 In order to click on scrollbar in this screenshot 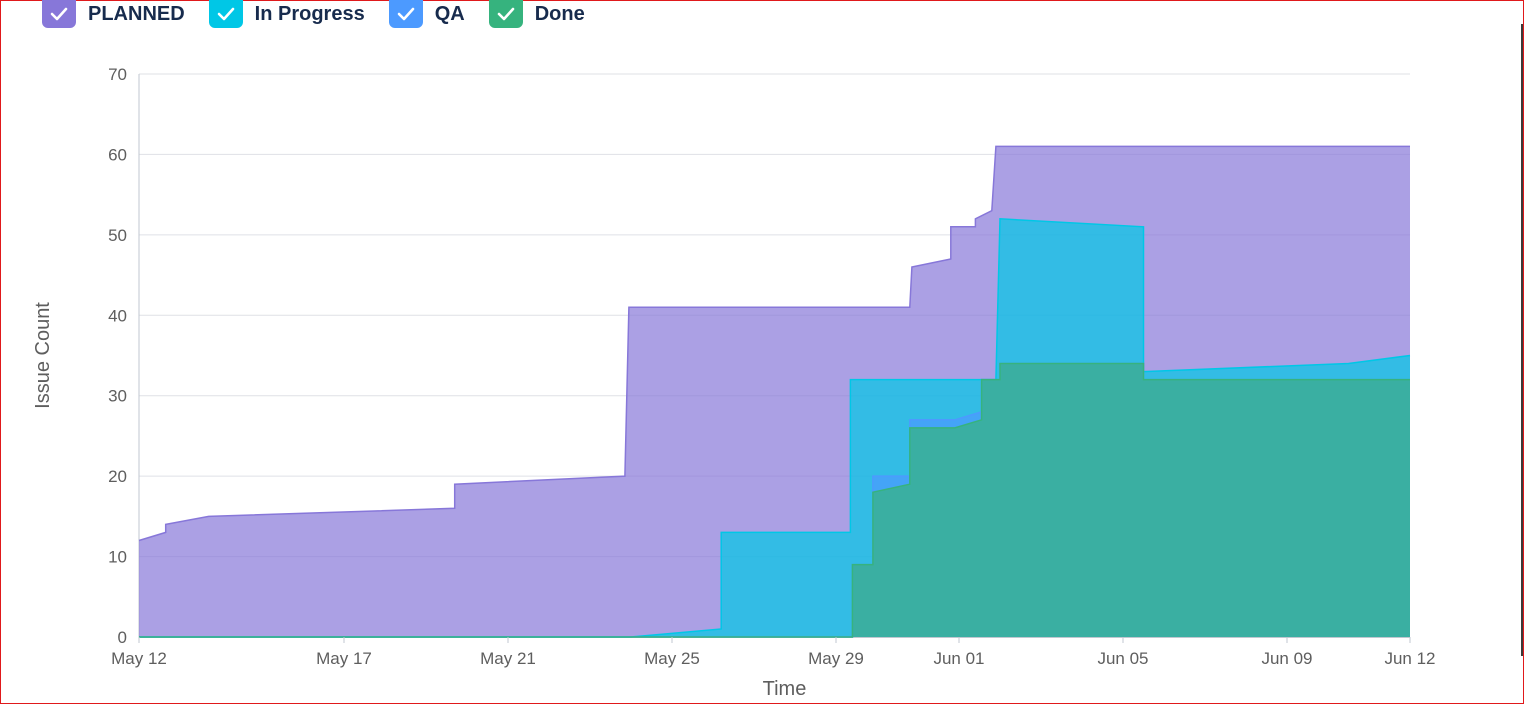, I will do `click(1522, 340)`.